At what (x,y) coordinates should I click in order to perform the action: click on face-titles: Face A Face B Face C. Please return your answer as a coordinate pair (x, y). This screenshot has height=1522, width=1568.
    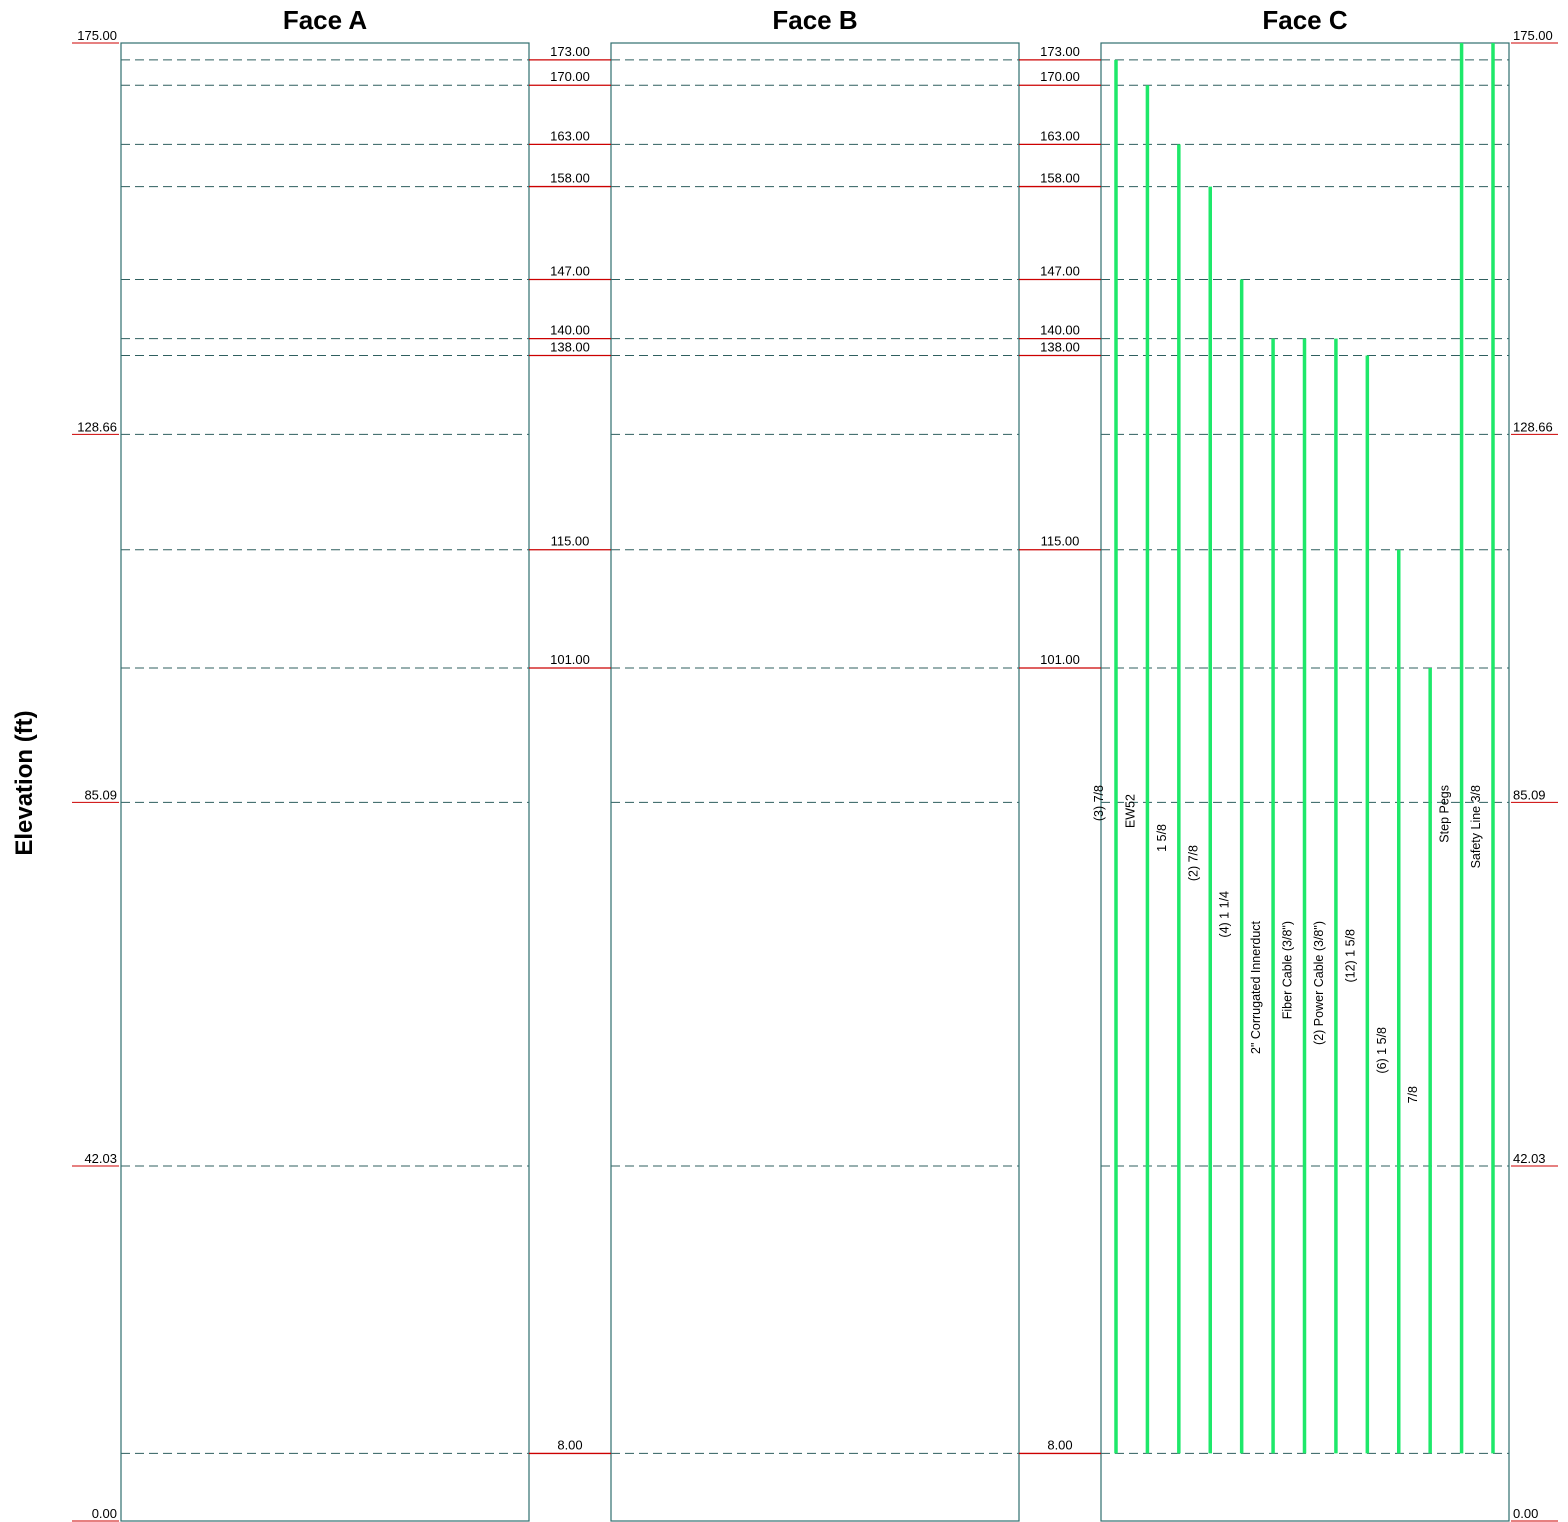
    Looking at the image, I should click on (815, 20).